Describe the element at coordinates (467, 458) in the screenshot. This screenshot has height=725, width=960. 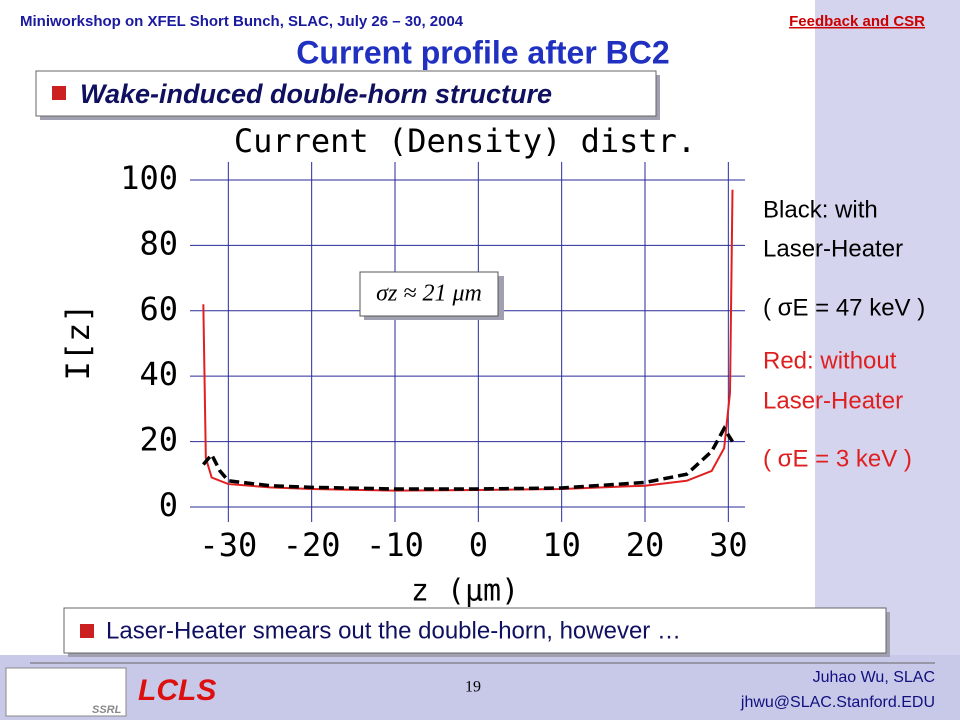
I see `series-line` at that location.